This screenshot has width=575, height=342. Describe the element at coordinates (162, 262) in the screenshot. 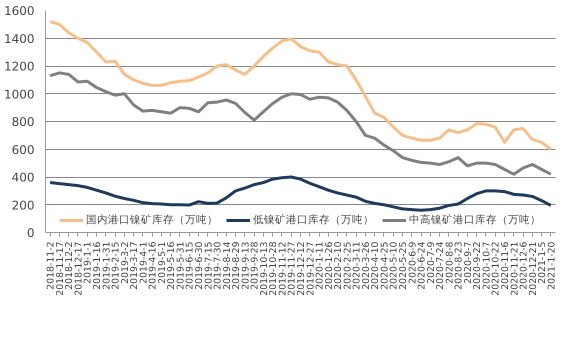

I see `x-tick-label: 2019-5-1` at that location.